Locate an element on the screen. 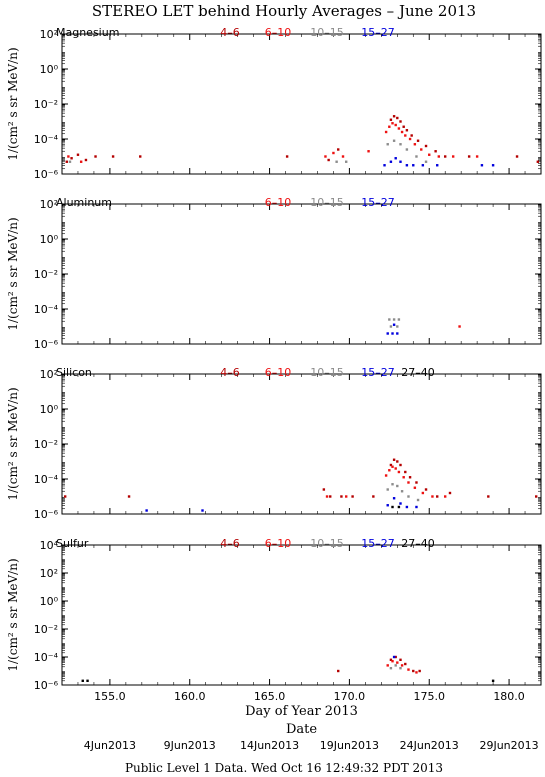  y-tick-label: 10⁴ is located at coordinates (49, 545).